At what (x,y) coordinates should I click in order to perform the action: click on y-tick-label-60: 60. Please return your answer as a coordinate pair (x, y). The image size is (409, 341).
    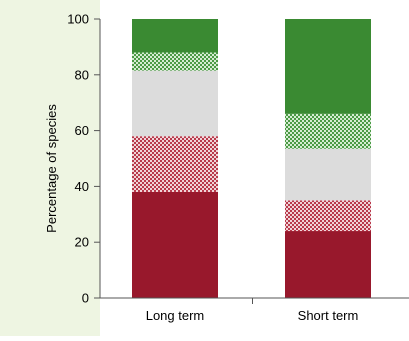
    Looking at the image, I should click on (82, 130).